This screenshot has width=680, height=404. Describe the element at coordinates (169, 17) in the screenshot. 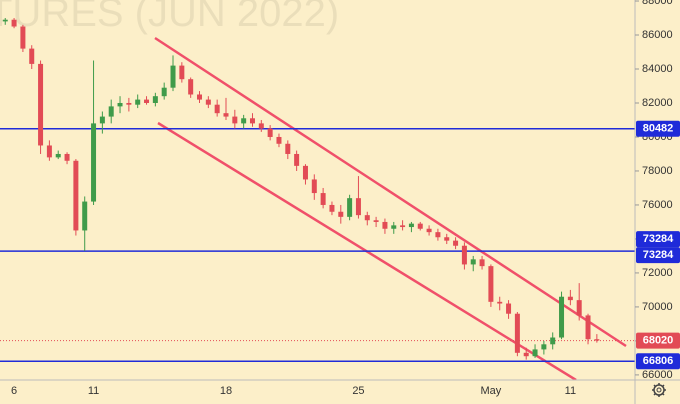

I see `watermark: TURES (JUN 2022)` at that location.